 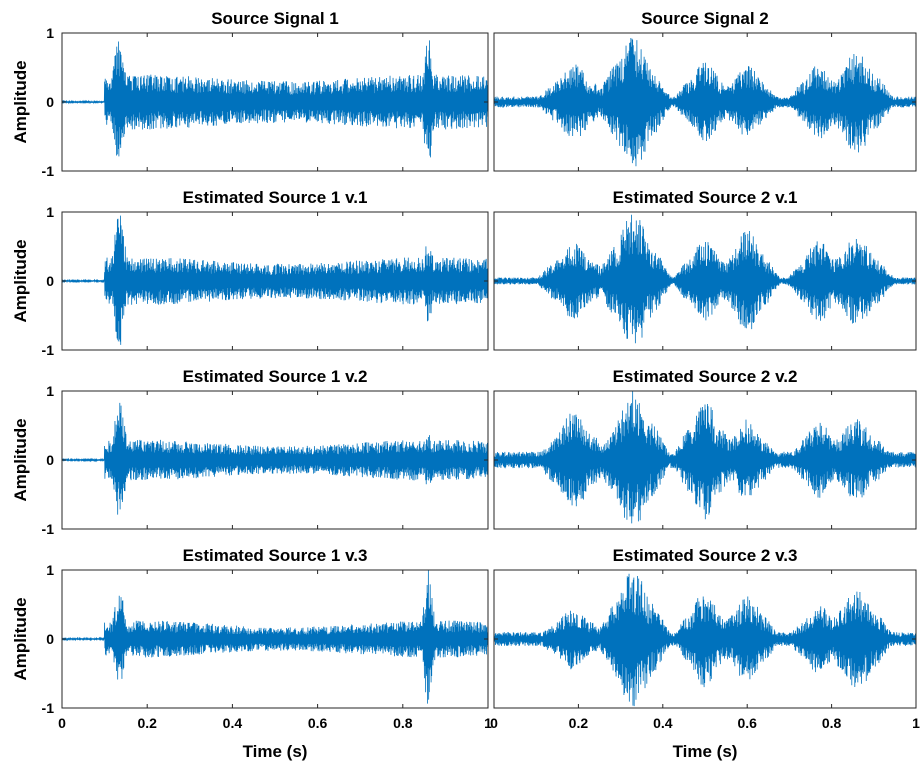 What do you see at coordinates (705, 376) in the screenshot?
I see `panel-title: Estimated Source 2 v.2` at bounding box center [705, 376].